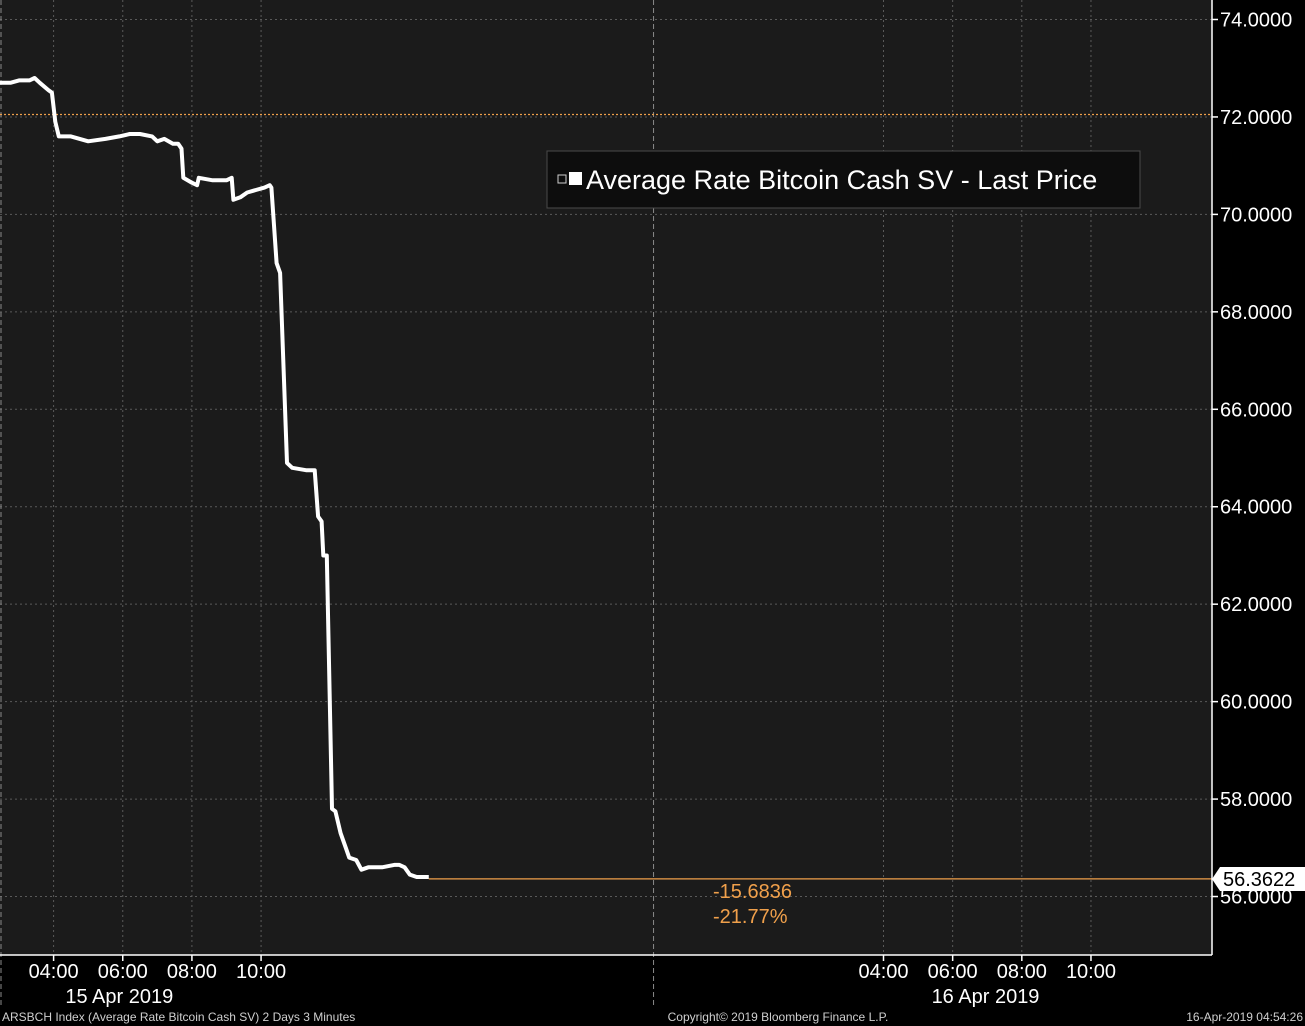 The height and width of the screenshot is (1026, 1305). I want to click on legend-small-marker-icon, so click(562, 179).